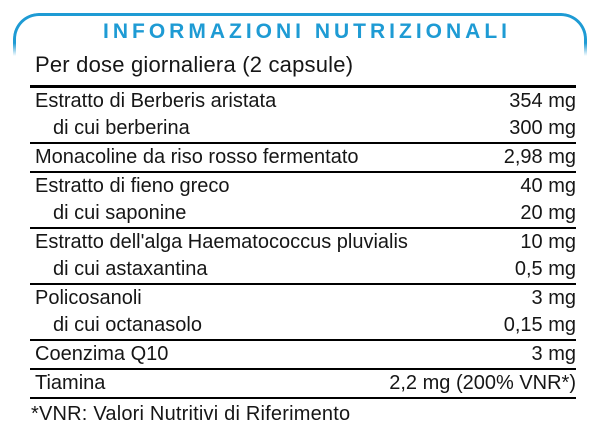  I want to click on table-row: di cui octanasolo 0,15 mg, so click(303, 325).